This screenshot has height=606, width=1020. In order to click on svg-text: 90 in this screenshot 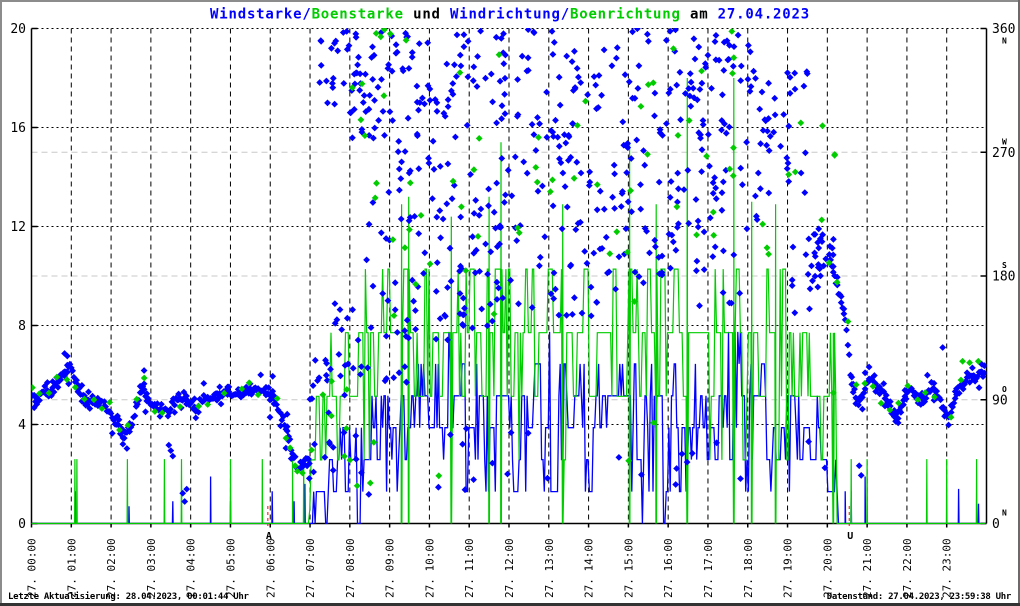, I will do `click(1000, 400)`.